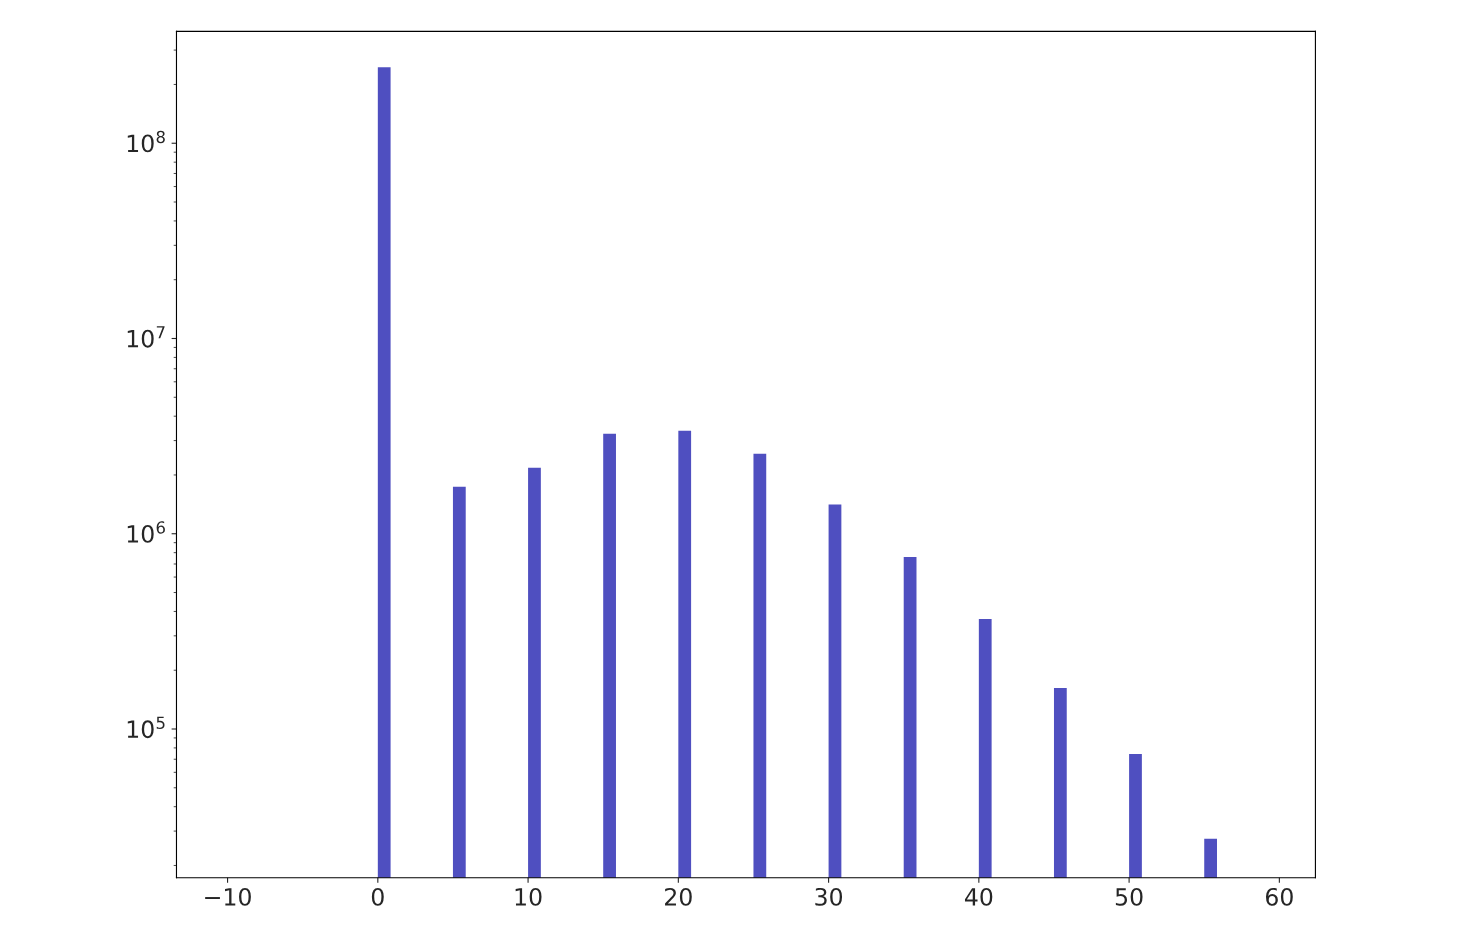  What do you see at coordinates (146, 141) in the screenshot?
I see `y-tick-label: 10$^{8}$` at bounding box center [146, 141].